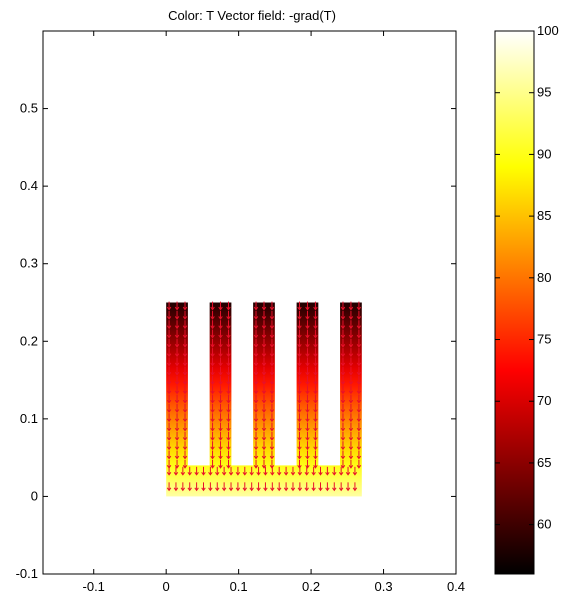 This screenshot has height=596, width=571. I want to click on y-tick-label: 0.4, so click(29, 185).